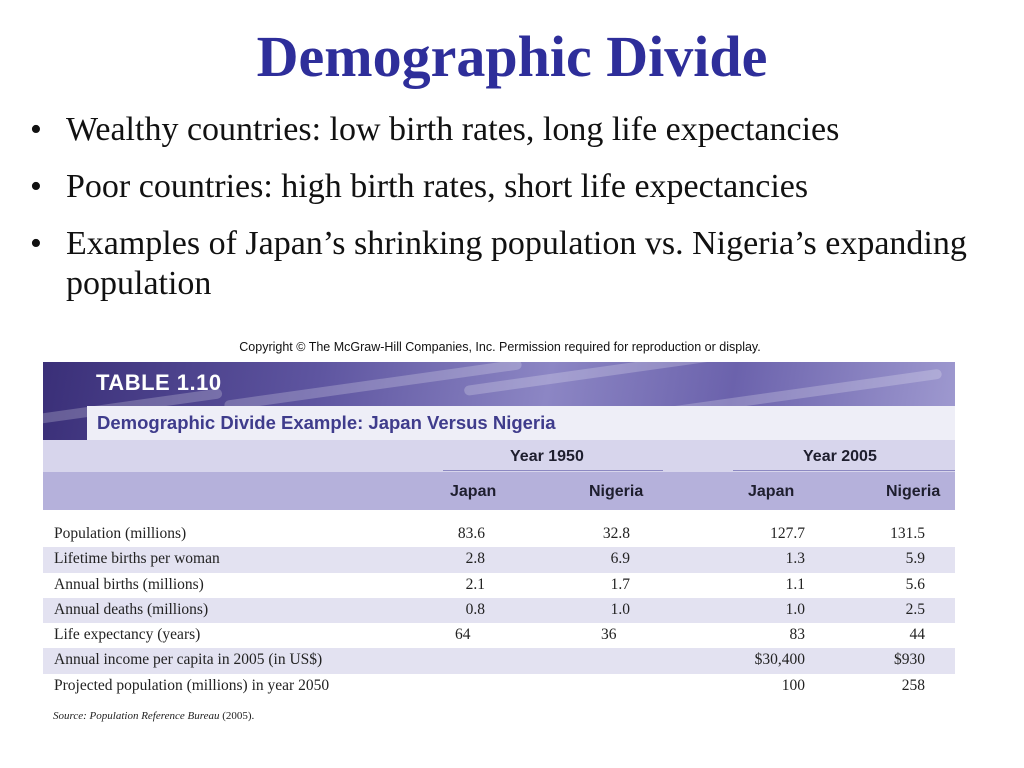 This screenshot has height=768, width=1024. I want to click on cell-japan-2005: 100, so click(793, 685).